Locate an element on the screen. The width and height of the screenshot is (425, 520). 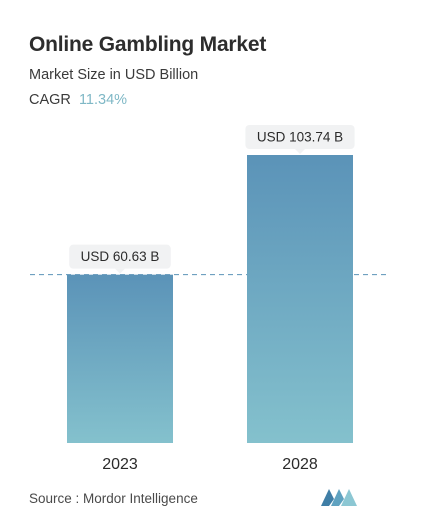
cagr-line: CAGR 11.34% is located at coordinates (78, 100).